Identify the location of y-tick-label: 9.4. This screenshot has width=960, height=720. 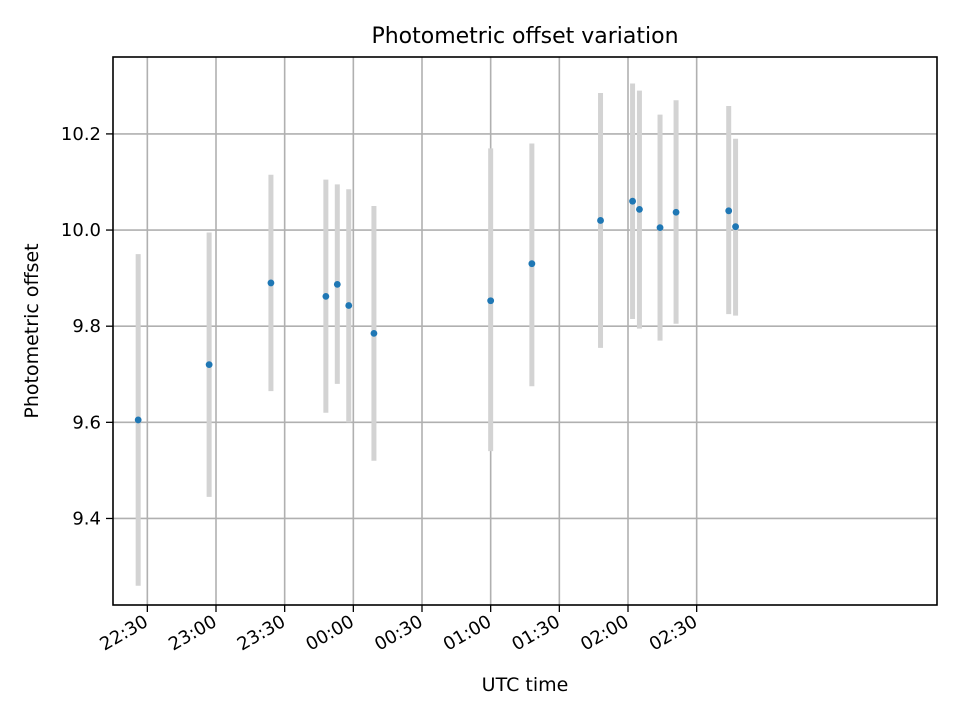
(86, 518).